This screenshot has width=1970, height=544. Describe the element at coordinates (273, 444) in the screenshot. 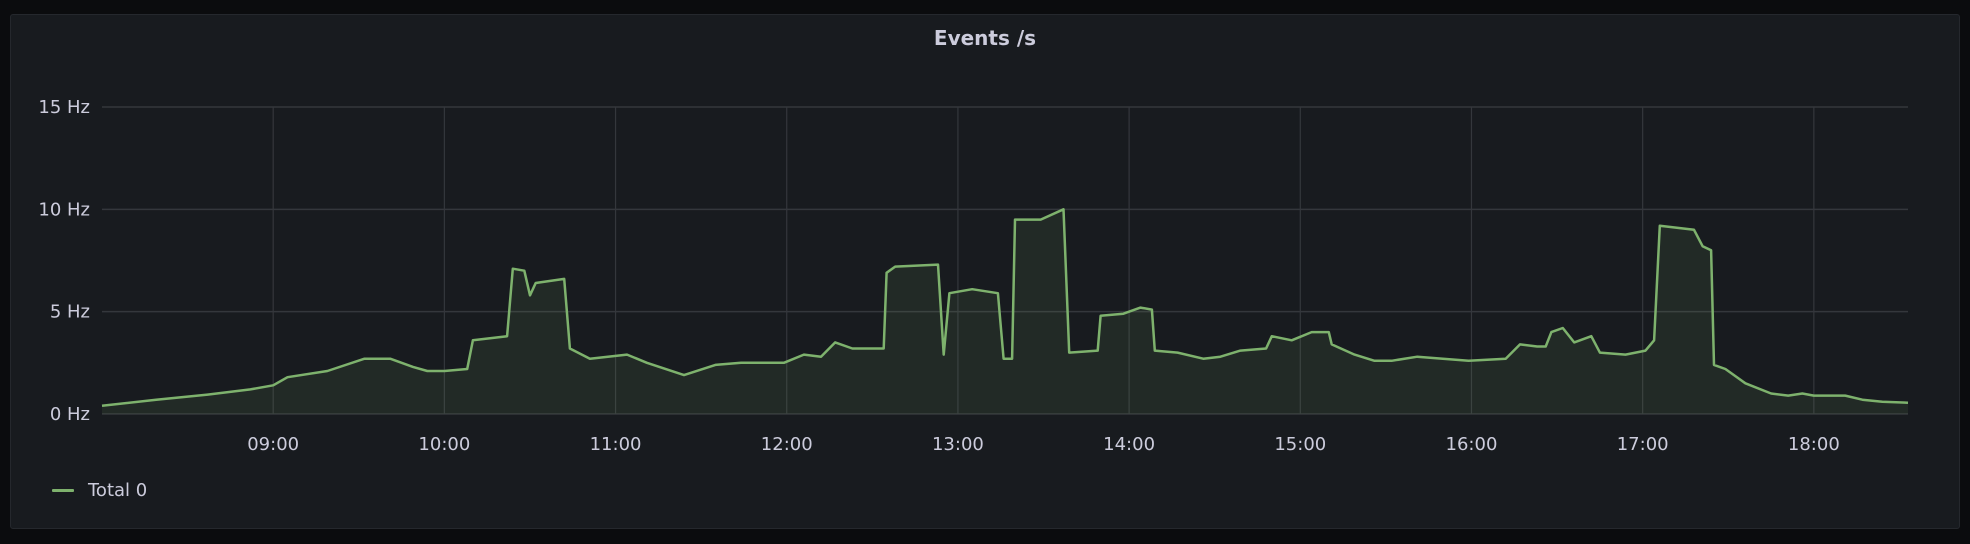

I see `x-tick-label: 09:00` at that location.